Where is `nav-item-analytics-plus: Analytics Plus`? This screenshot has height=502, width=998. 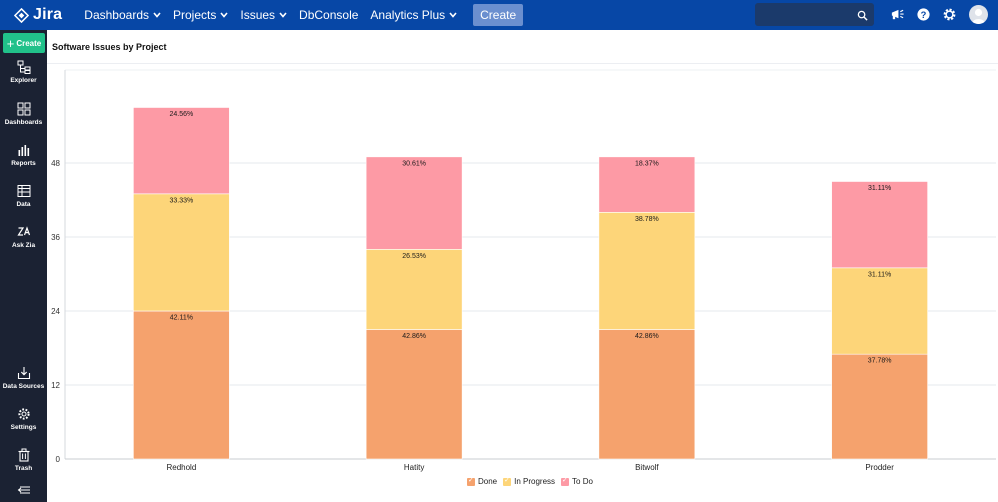
nav-item-analytics-plus: Analytics Plus is located at coordinates (413, 15).